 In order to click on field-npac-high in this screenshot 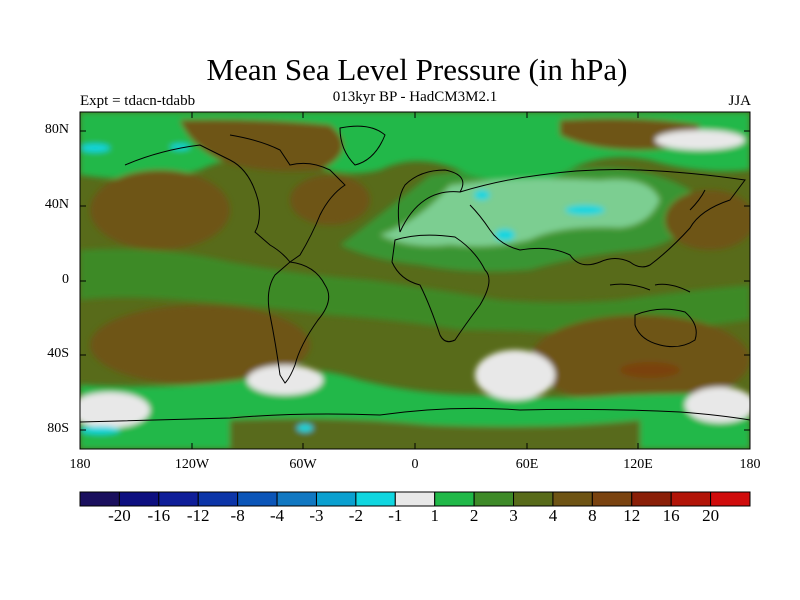, I will do `click(160, 210)`.